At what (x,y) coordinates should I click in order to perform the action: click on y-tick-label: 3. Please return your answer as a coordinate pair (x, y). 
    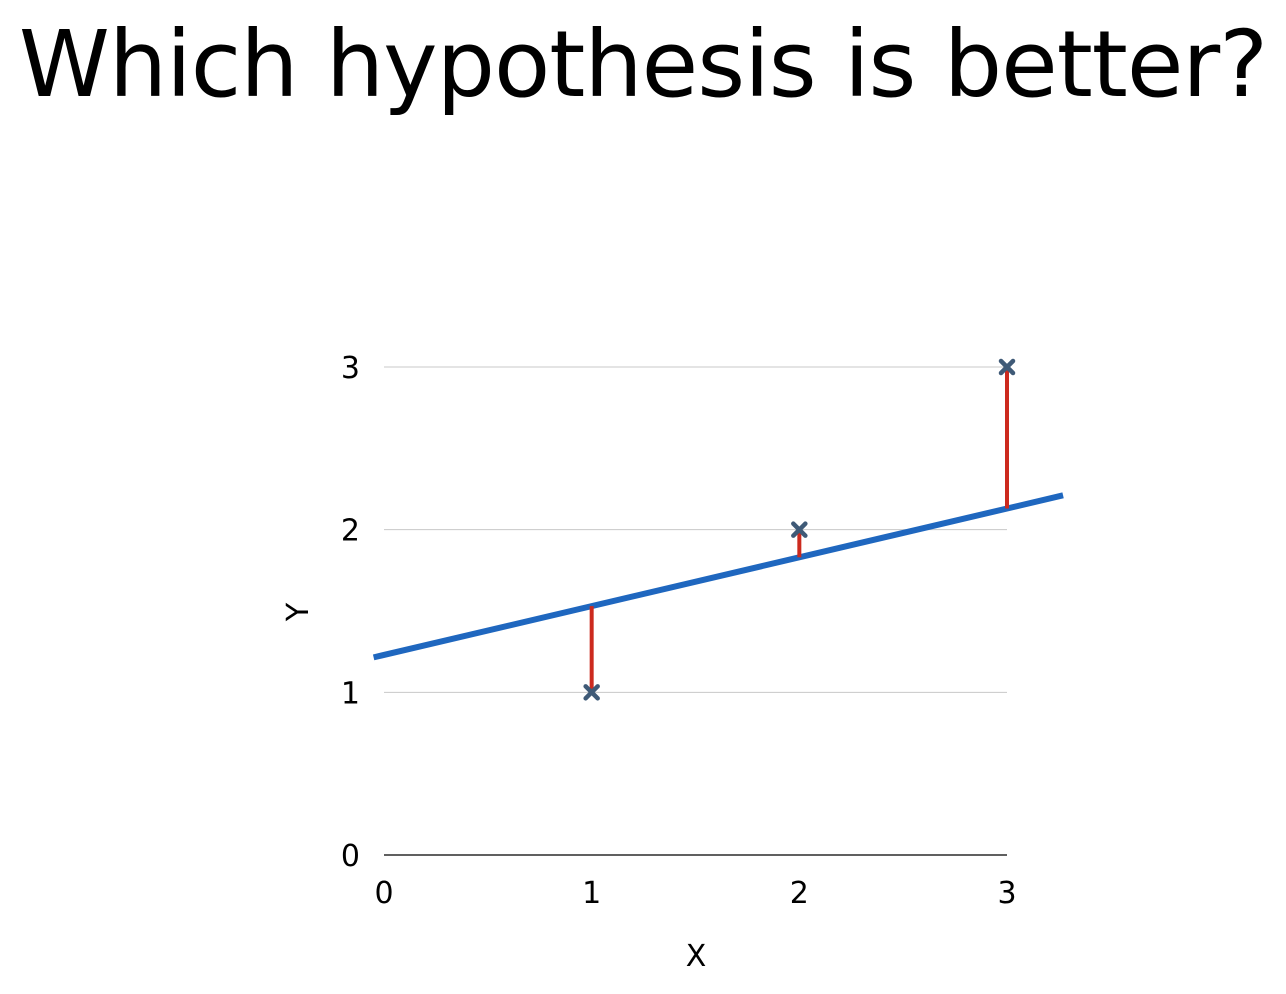
    Looking at the image, I should click on (350, 368).